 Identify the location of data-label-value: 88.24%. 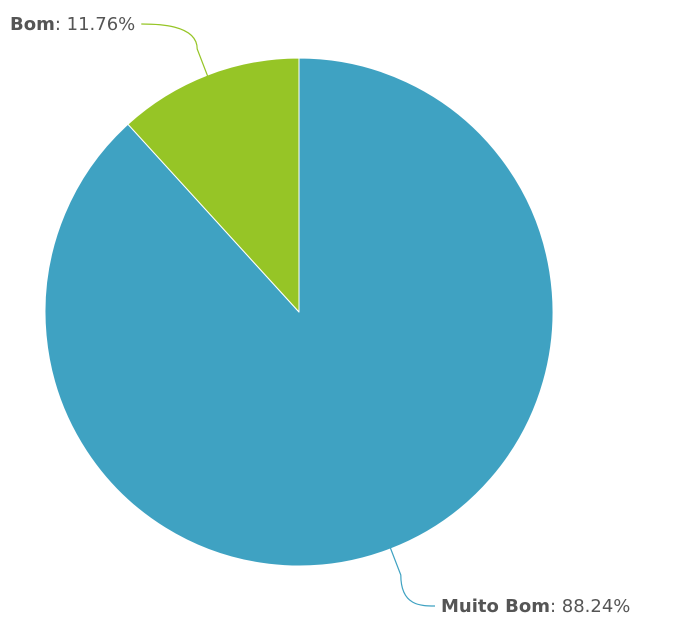
(596, 606).